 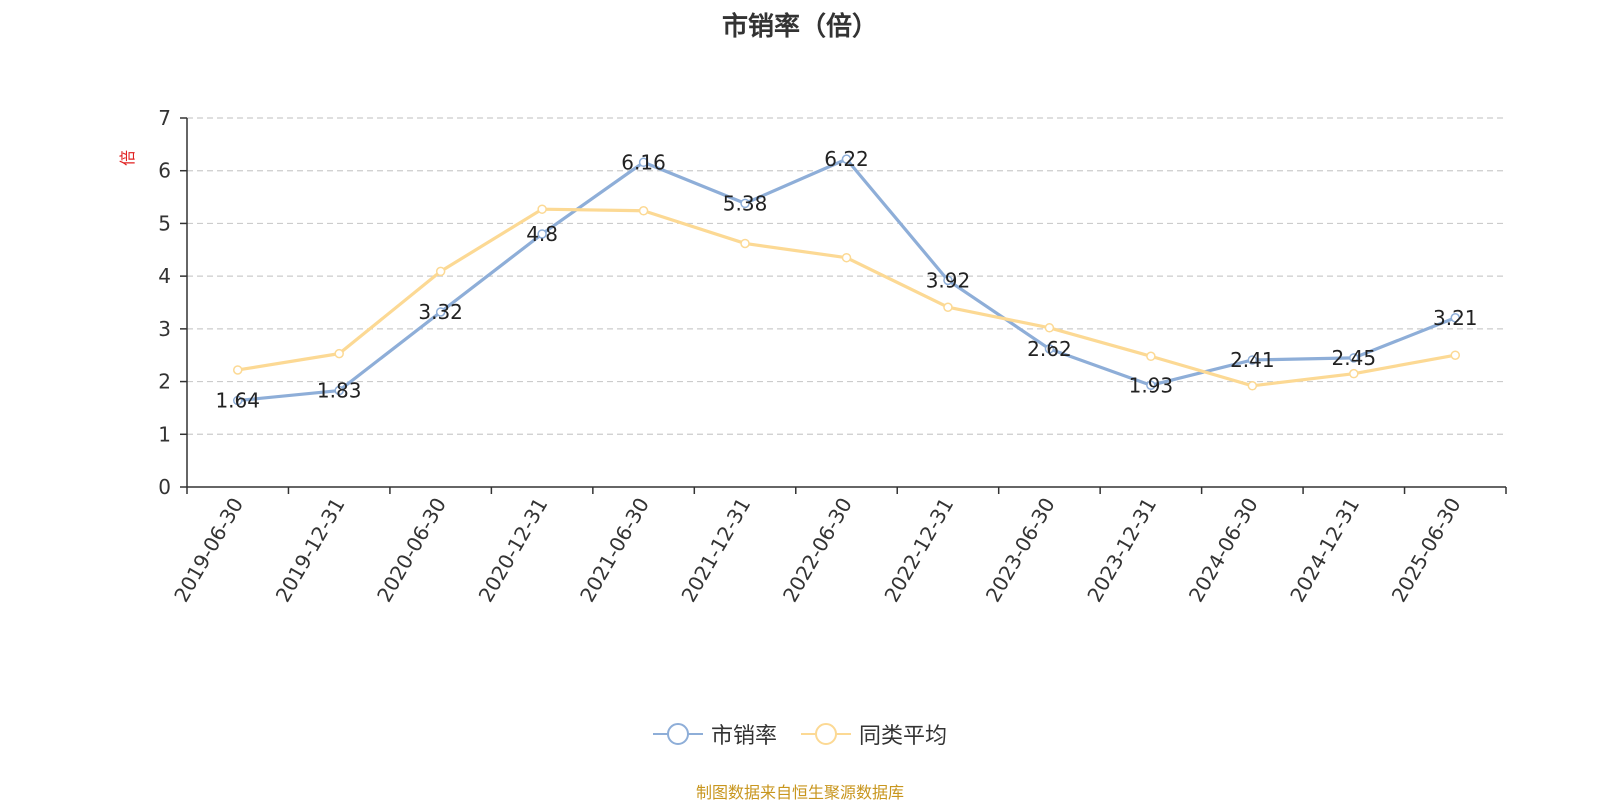 I want to click on legend-item-series-1: 市销率, so click(x=714, y=734).